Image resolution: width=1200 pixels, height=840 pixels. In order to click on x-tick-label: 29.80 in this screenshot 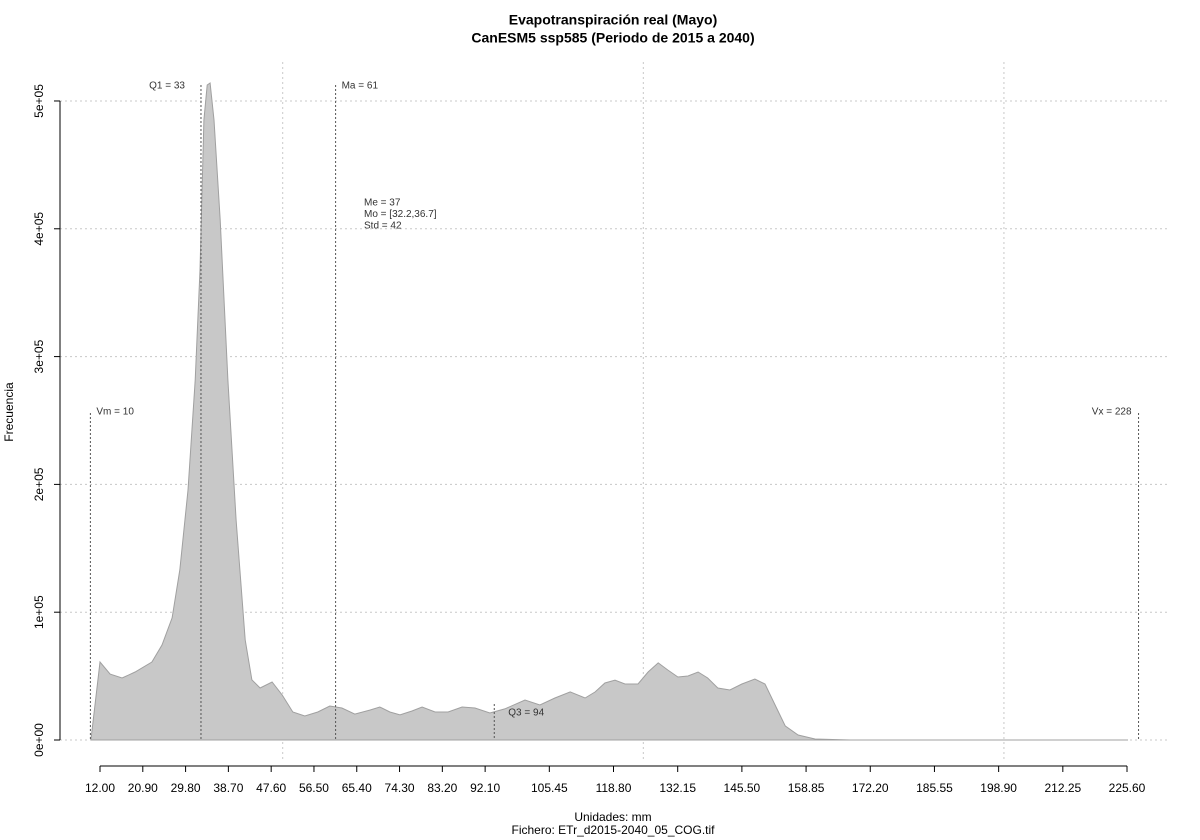, I will do `click(186, 788)`.